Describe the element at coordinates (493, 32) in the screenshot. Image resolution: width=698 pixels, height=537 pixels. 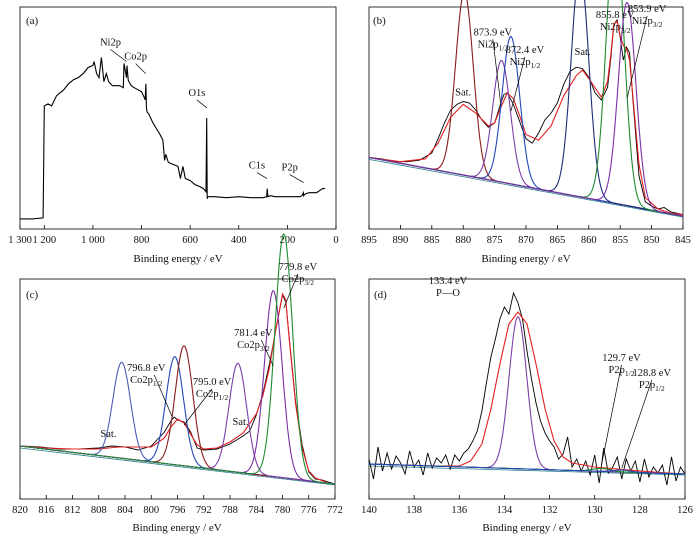
I see `annotation-label: 873.9 eV` at that location.